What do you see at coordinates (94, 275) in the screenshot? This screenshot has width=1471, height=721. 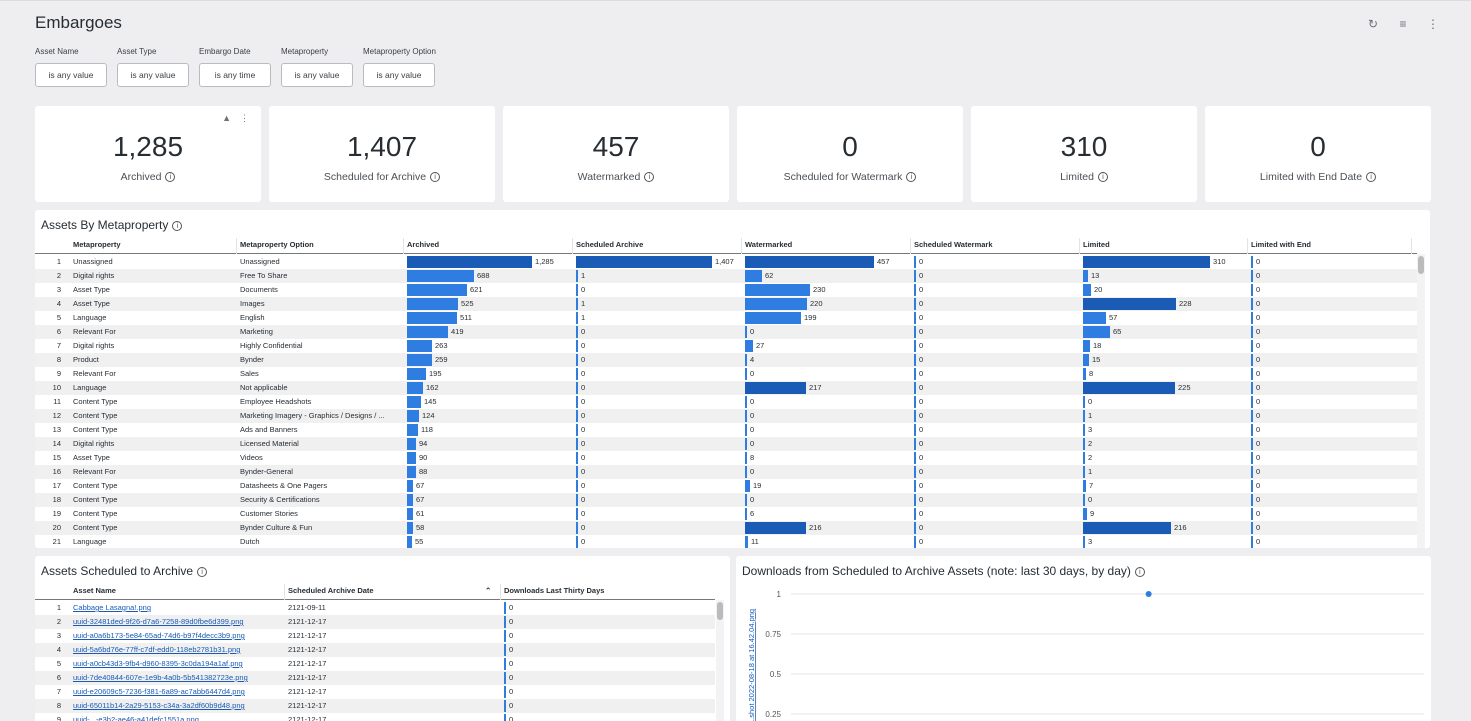 I see `metaproperty-cell: Digital rights` at bounding box center [94, 275].